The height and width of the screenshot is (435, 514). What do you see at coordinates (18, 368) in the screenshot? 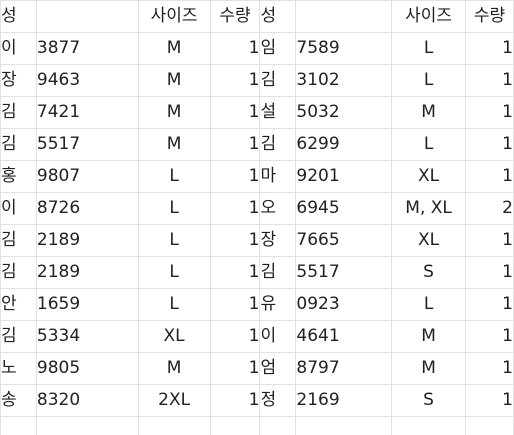
I see `left-surname-cell: 노` at bounding box center [18, 368].